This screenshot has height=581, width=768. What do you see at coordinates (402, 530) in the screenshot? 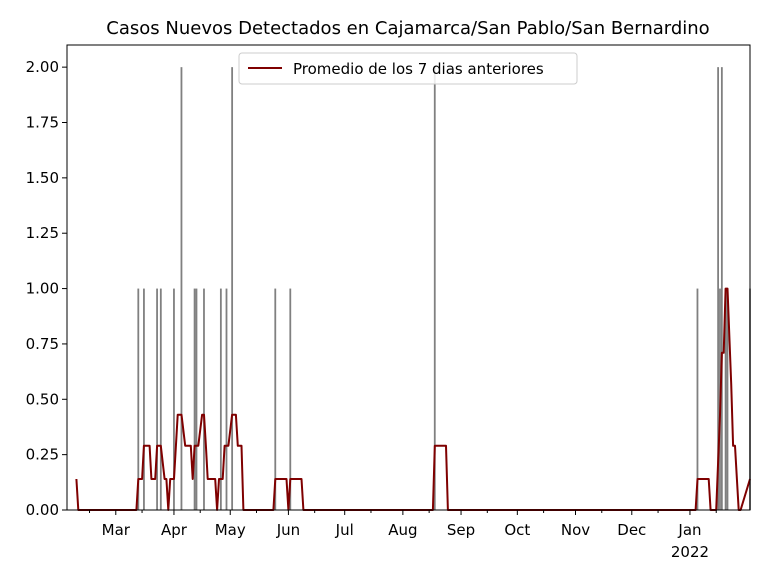
I see `x-tick-label: Aug` at bounding box center [402, 530].